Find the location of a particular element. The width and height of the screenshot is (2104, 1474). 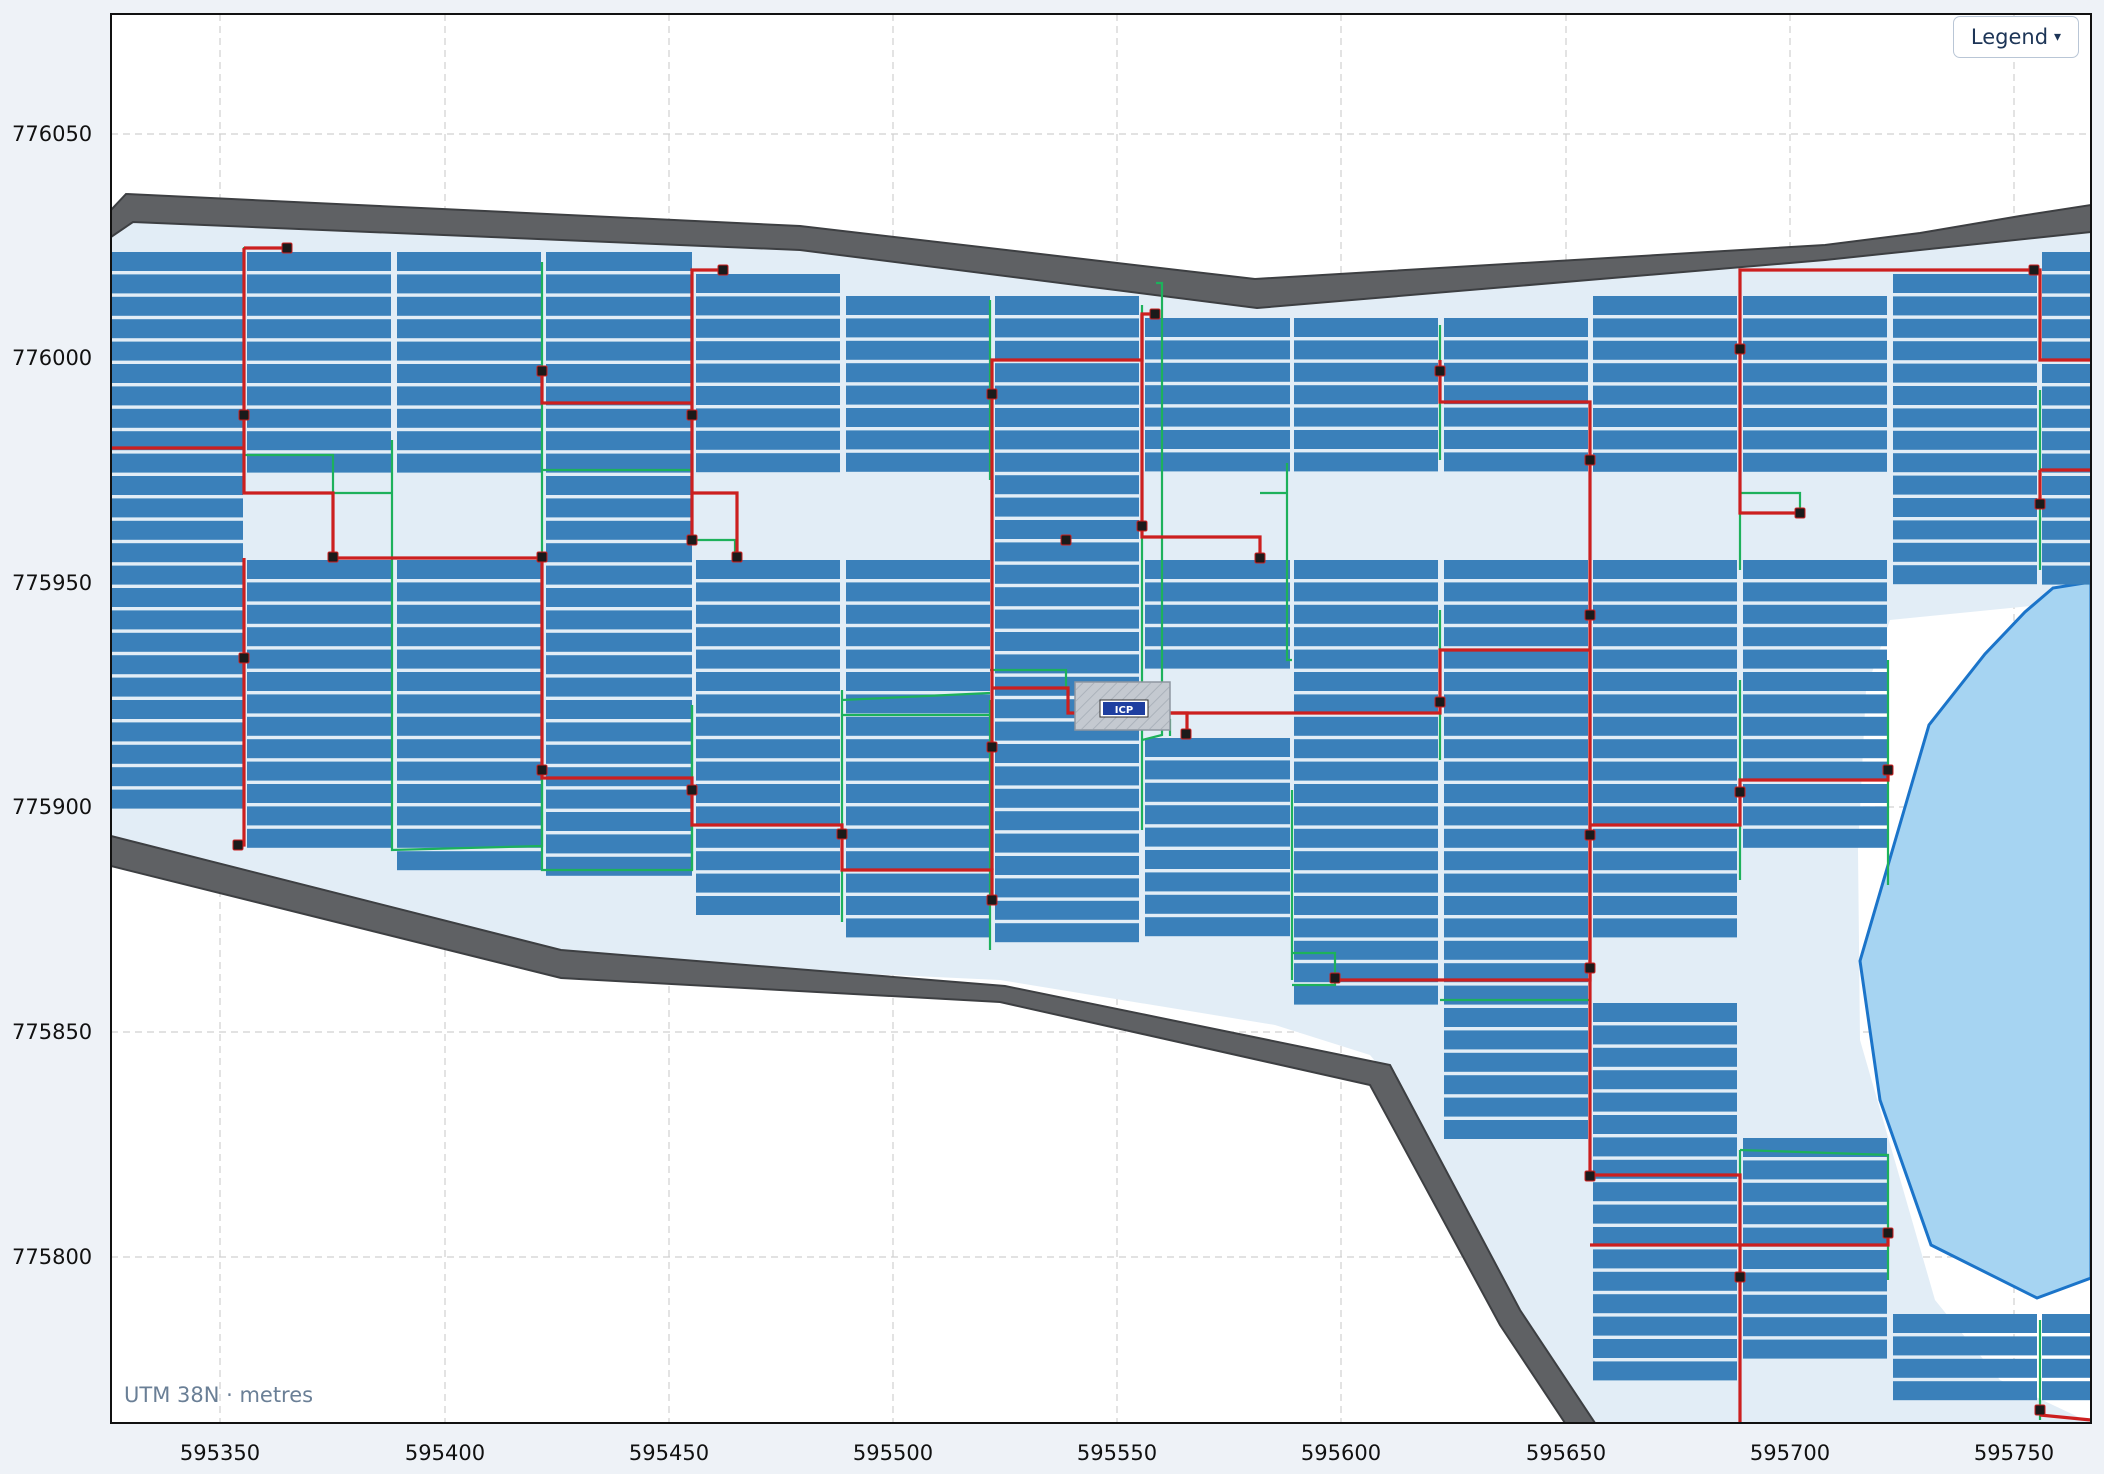

legend-button: Legend ▾ is located at coordinates (2016, 37).